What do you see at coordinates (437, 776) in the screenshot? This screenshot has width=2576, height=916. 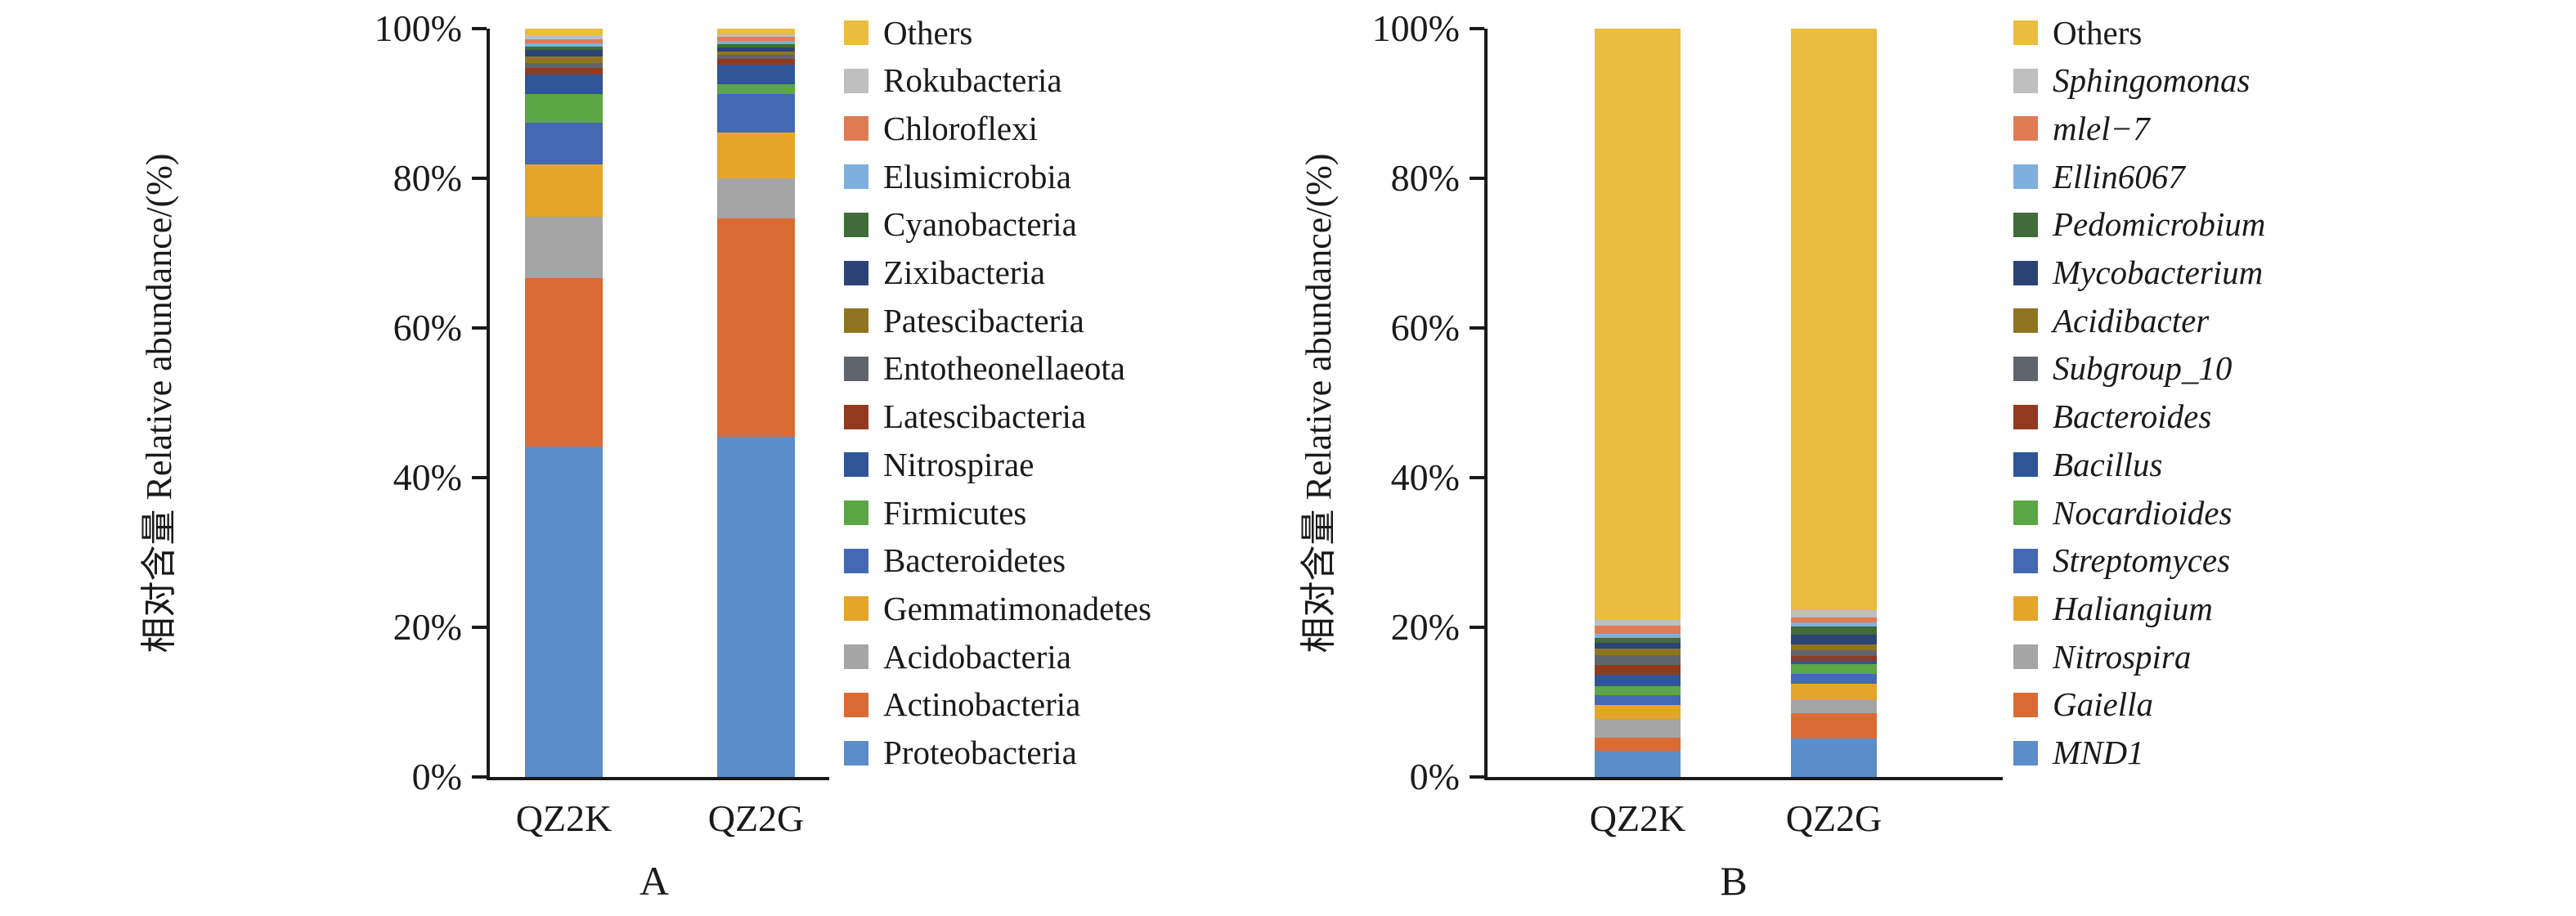 I see `y-tick-label: 0%` at bounding box center [437, 776].